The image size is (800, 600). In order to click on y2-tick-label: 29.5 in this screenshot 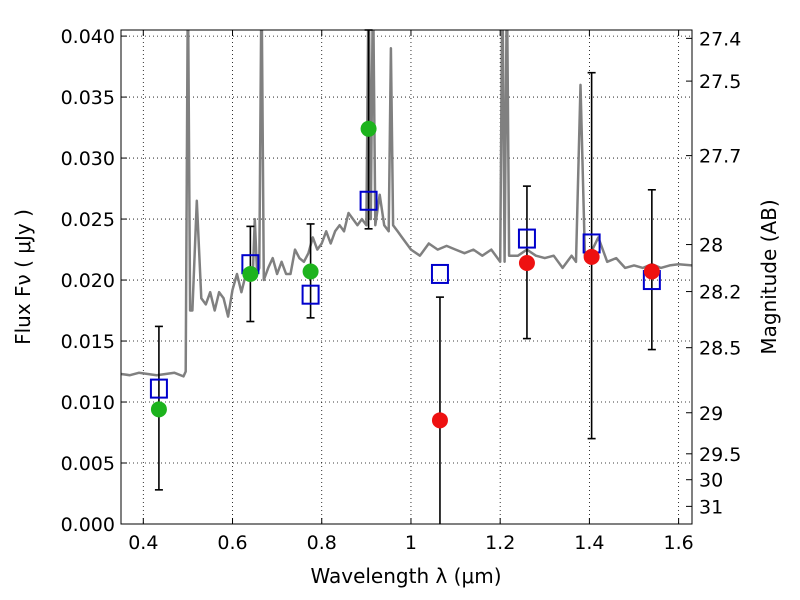, I will do `click(720, 455)`.